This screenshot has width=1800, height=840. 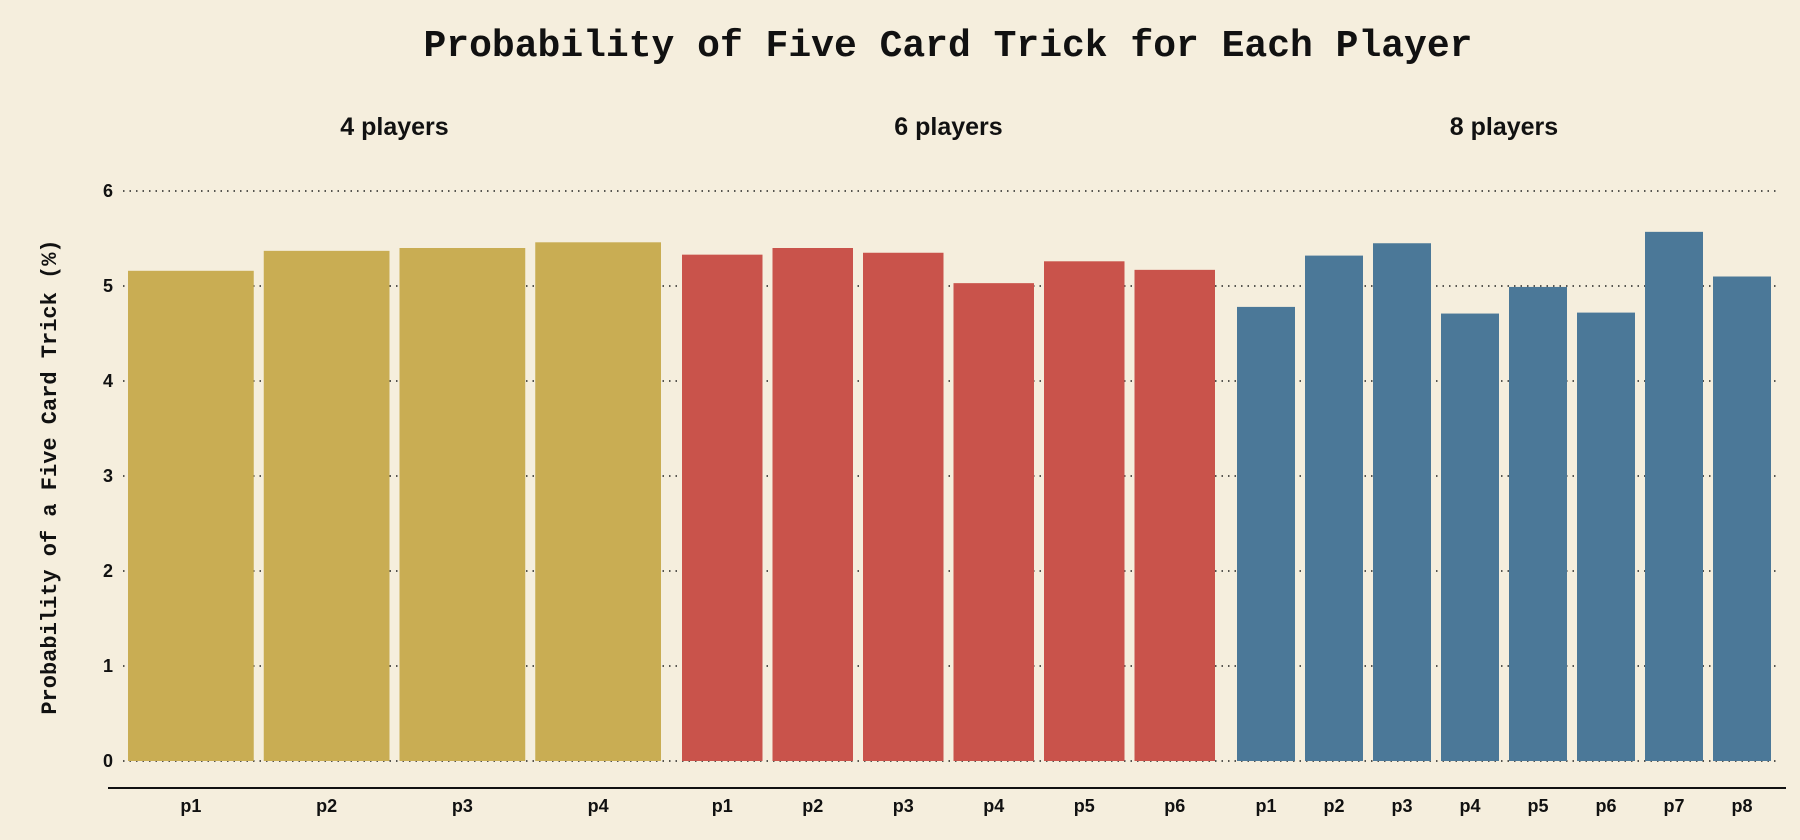 What do you see at coordinates (1673, 806) in the screenshot?
I see `x-tick-label: p7` at bounding box center [1673, 806].